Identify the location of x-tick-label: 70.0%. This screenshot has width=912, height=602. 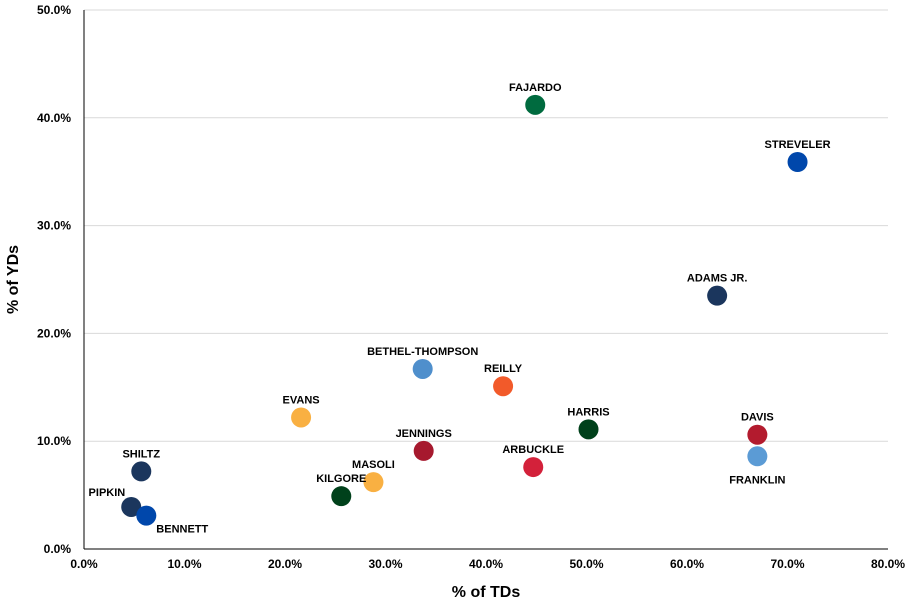
(787, 564).